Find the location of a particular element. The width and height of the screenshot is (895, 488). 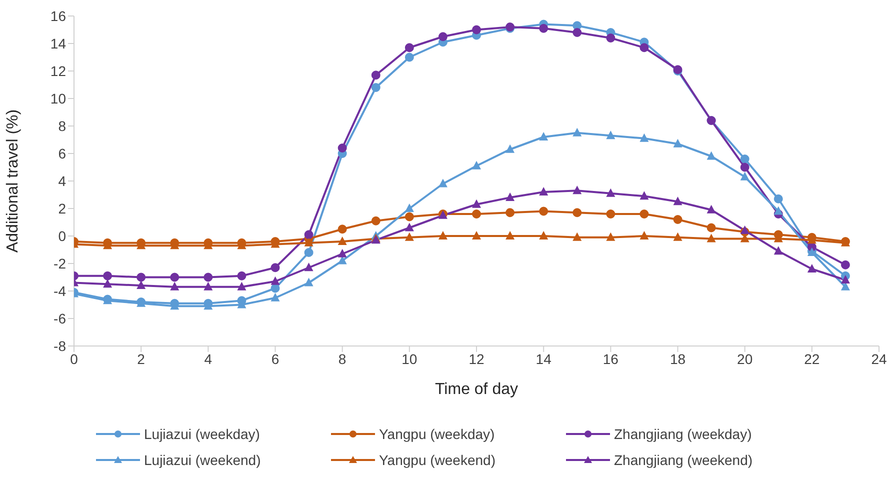

y-tick-label: 0 is located at coordinates (62, 236).